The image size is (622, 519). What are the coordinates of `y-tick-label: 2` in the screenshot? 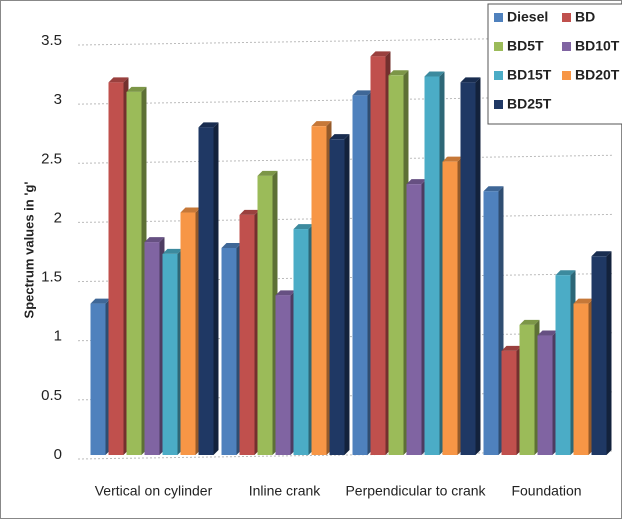 It's located at (58, 217).